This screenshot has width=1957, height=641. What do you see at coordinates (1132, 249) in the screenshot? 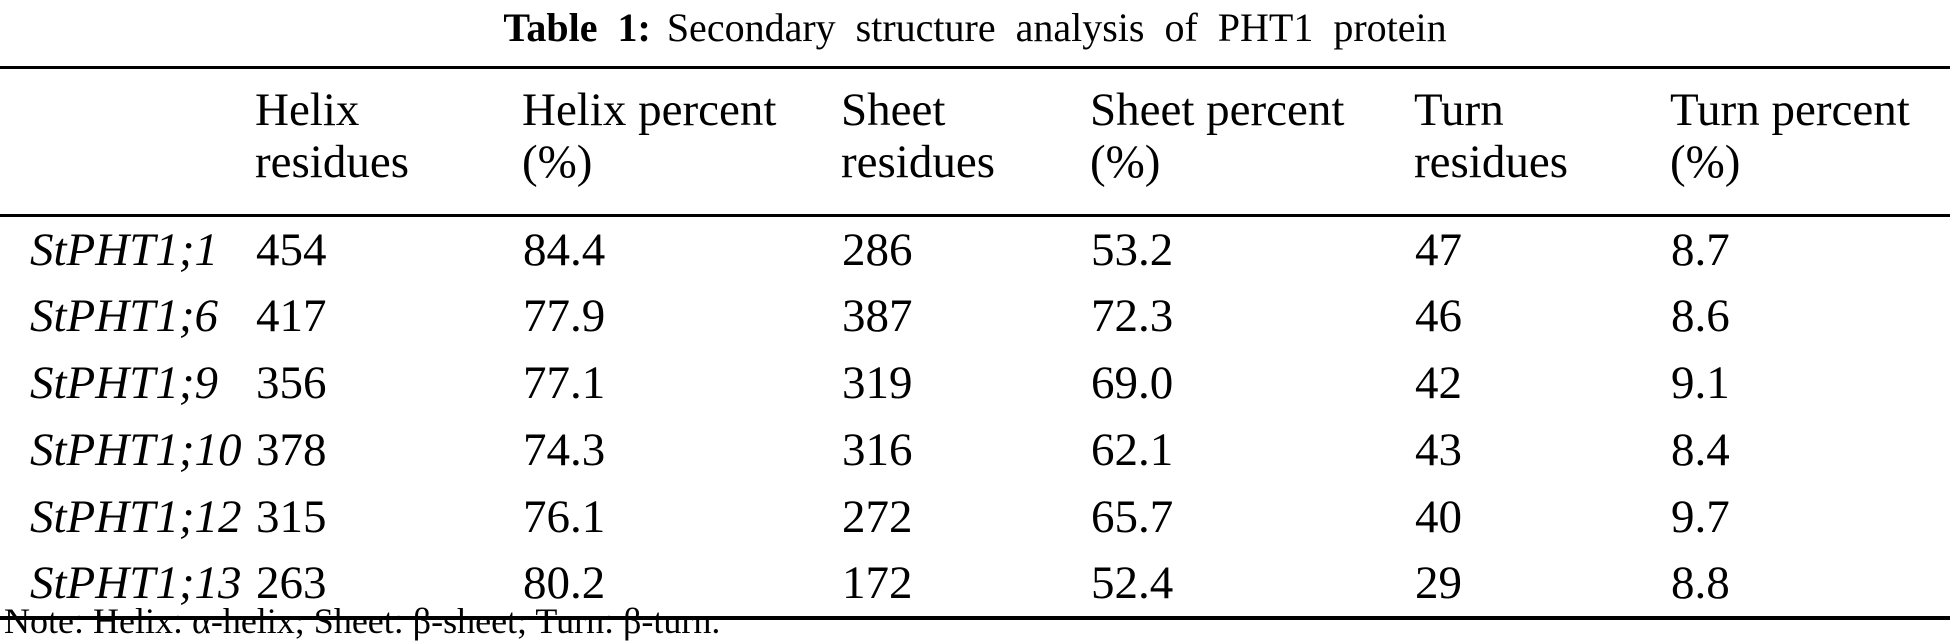
I see `table-cell: 53.2` at bounding box center [1132, 249].